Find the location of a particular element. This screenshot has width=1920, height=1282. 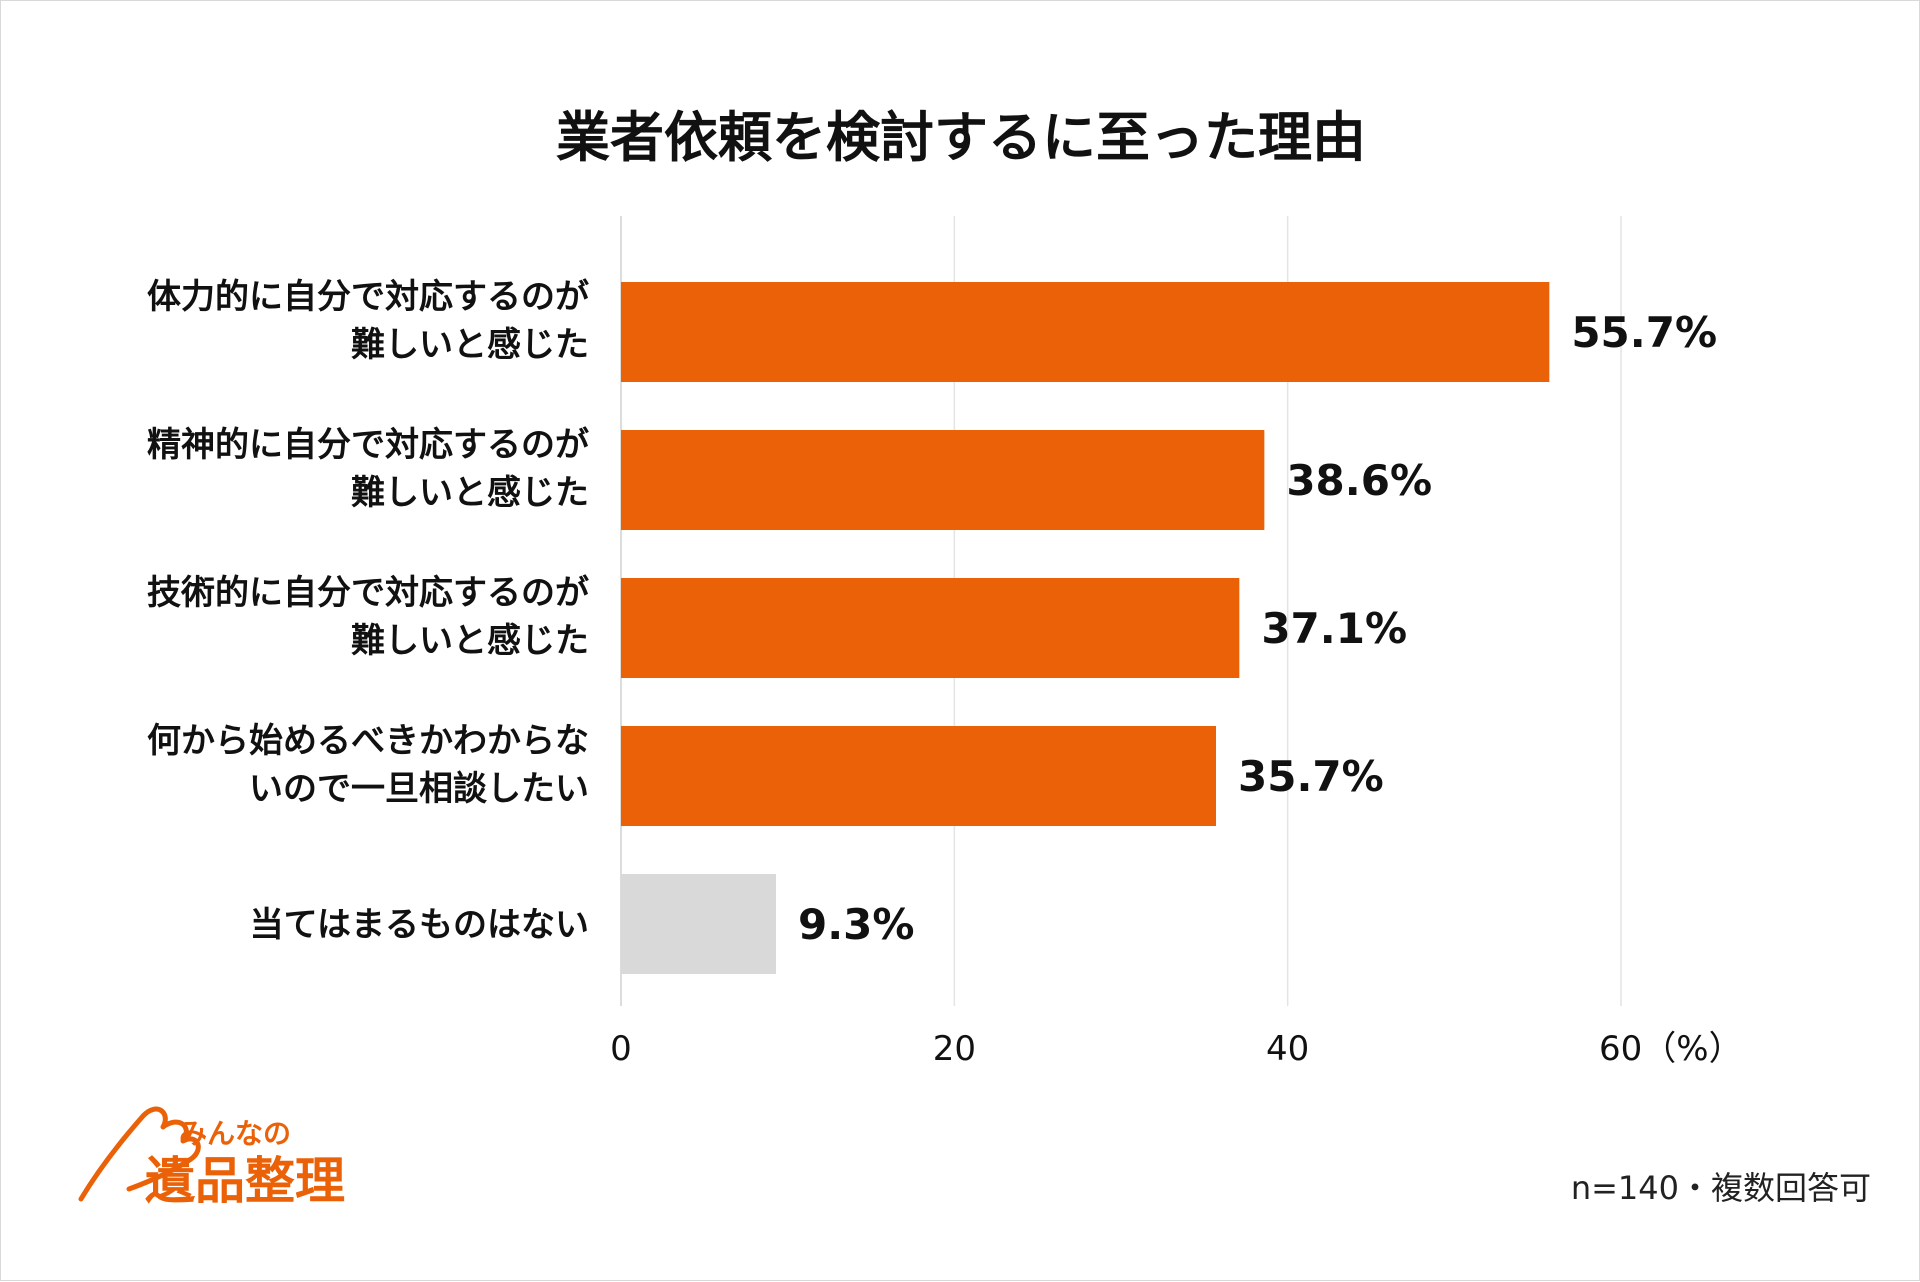

x-tick-label: 40 is located at coordinates (1287, 1049).